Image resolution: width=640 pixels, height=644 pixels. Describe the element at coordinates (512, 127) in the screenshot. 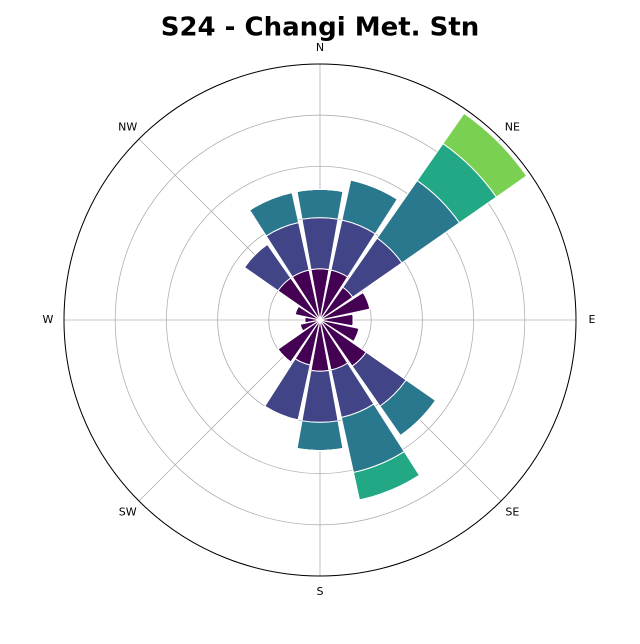

I see `direction-label: NE` at that location.